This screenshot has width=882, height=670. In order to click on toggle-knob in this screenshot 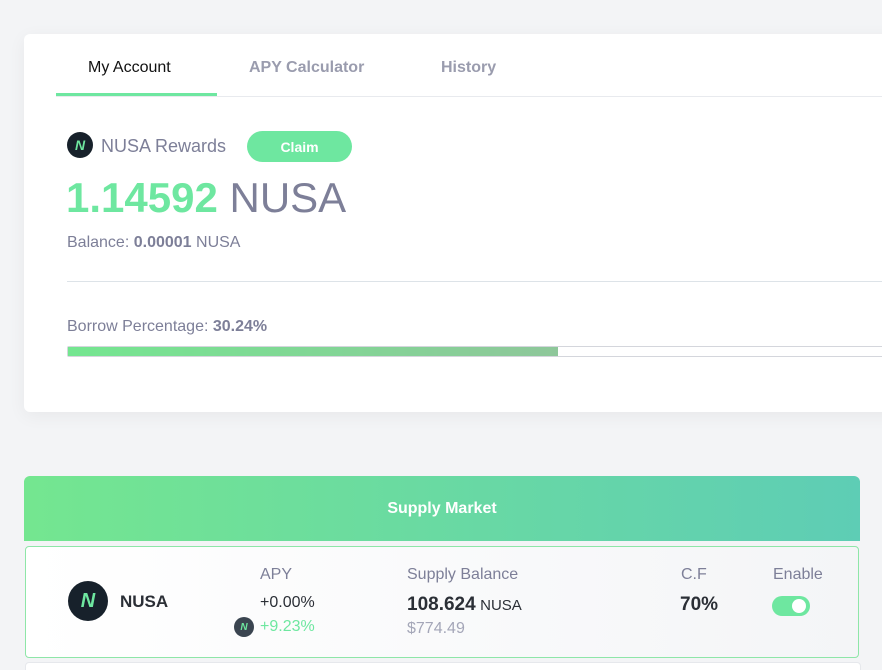, I will do `click(799, 606)`.